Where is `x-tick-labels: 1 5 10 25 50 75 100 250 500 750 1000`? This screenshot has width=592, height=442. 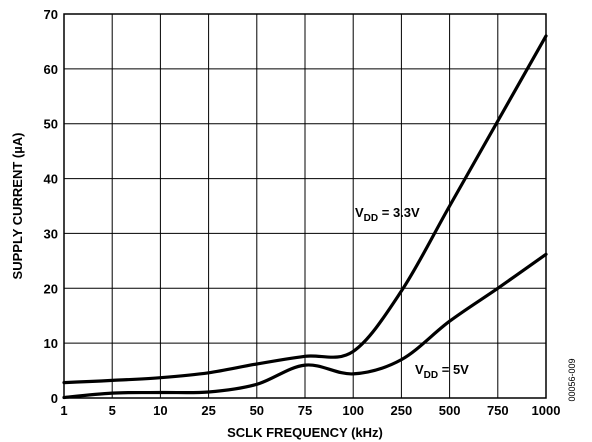 x-tick-labels: 1 5 10 25 50 75 100 250 500 750 1000 is located at coordinates (310, 410).